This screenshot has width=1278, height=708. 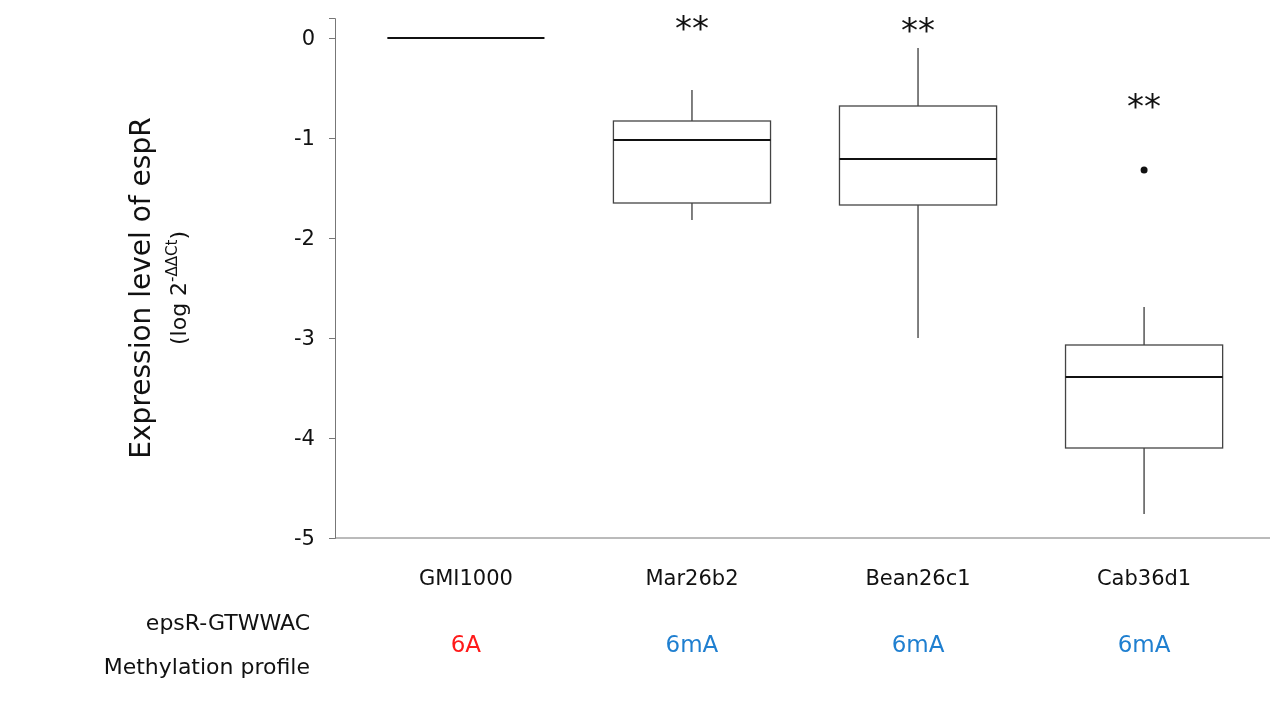 I want to click on x-tick-label: Mar26b2, so click(x=692, y=577).